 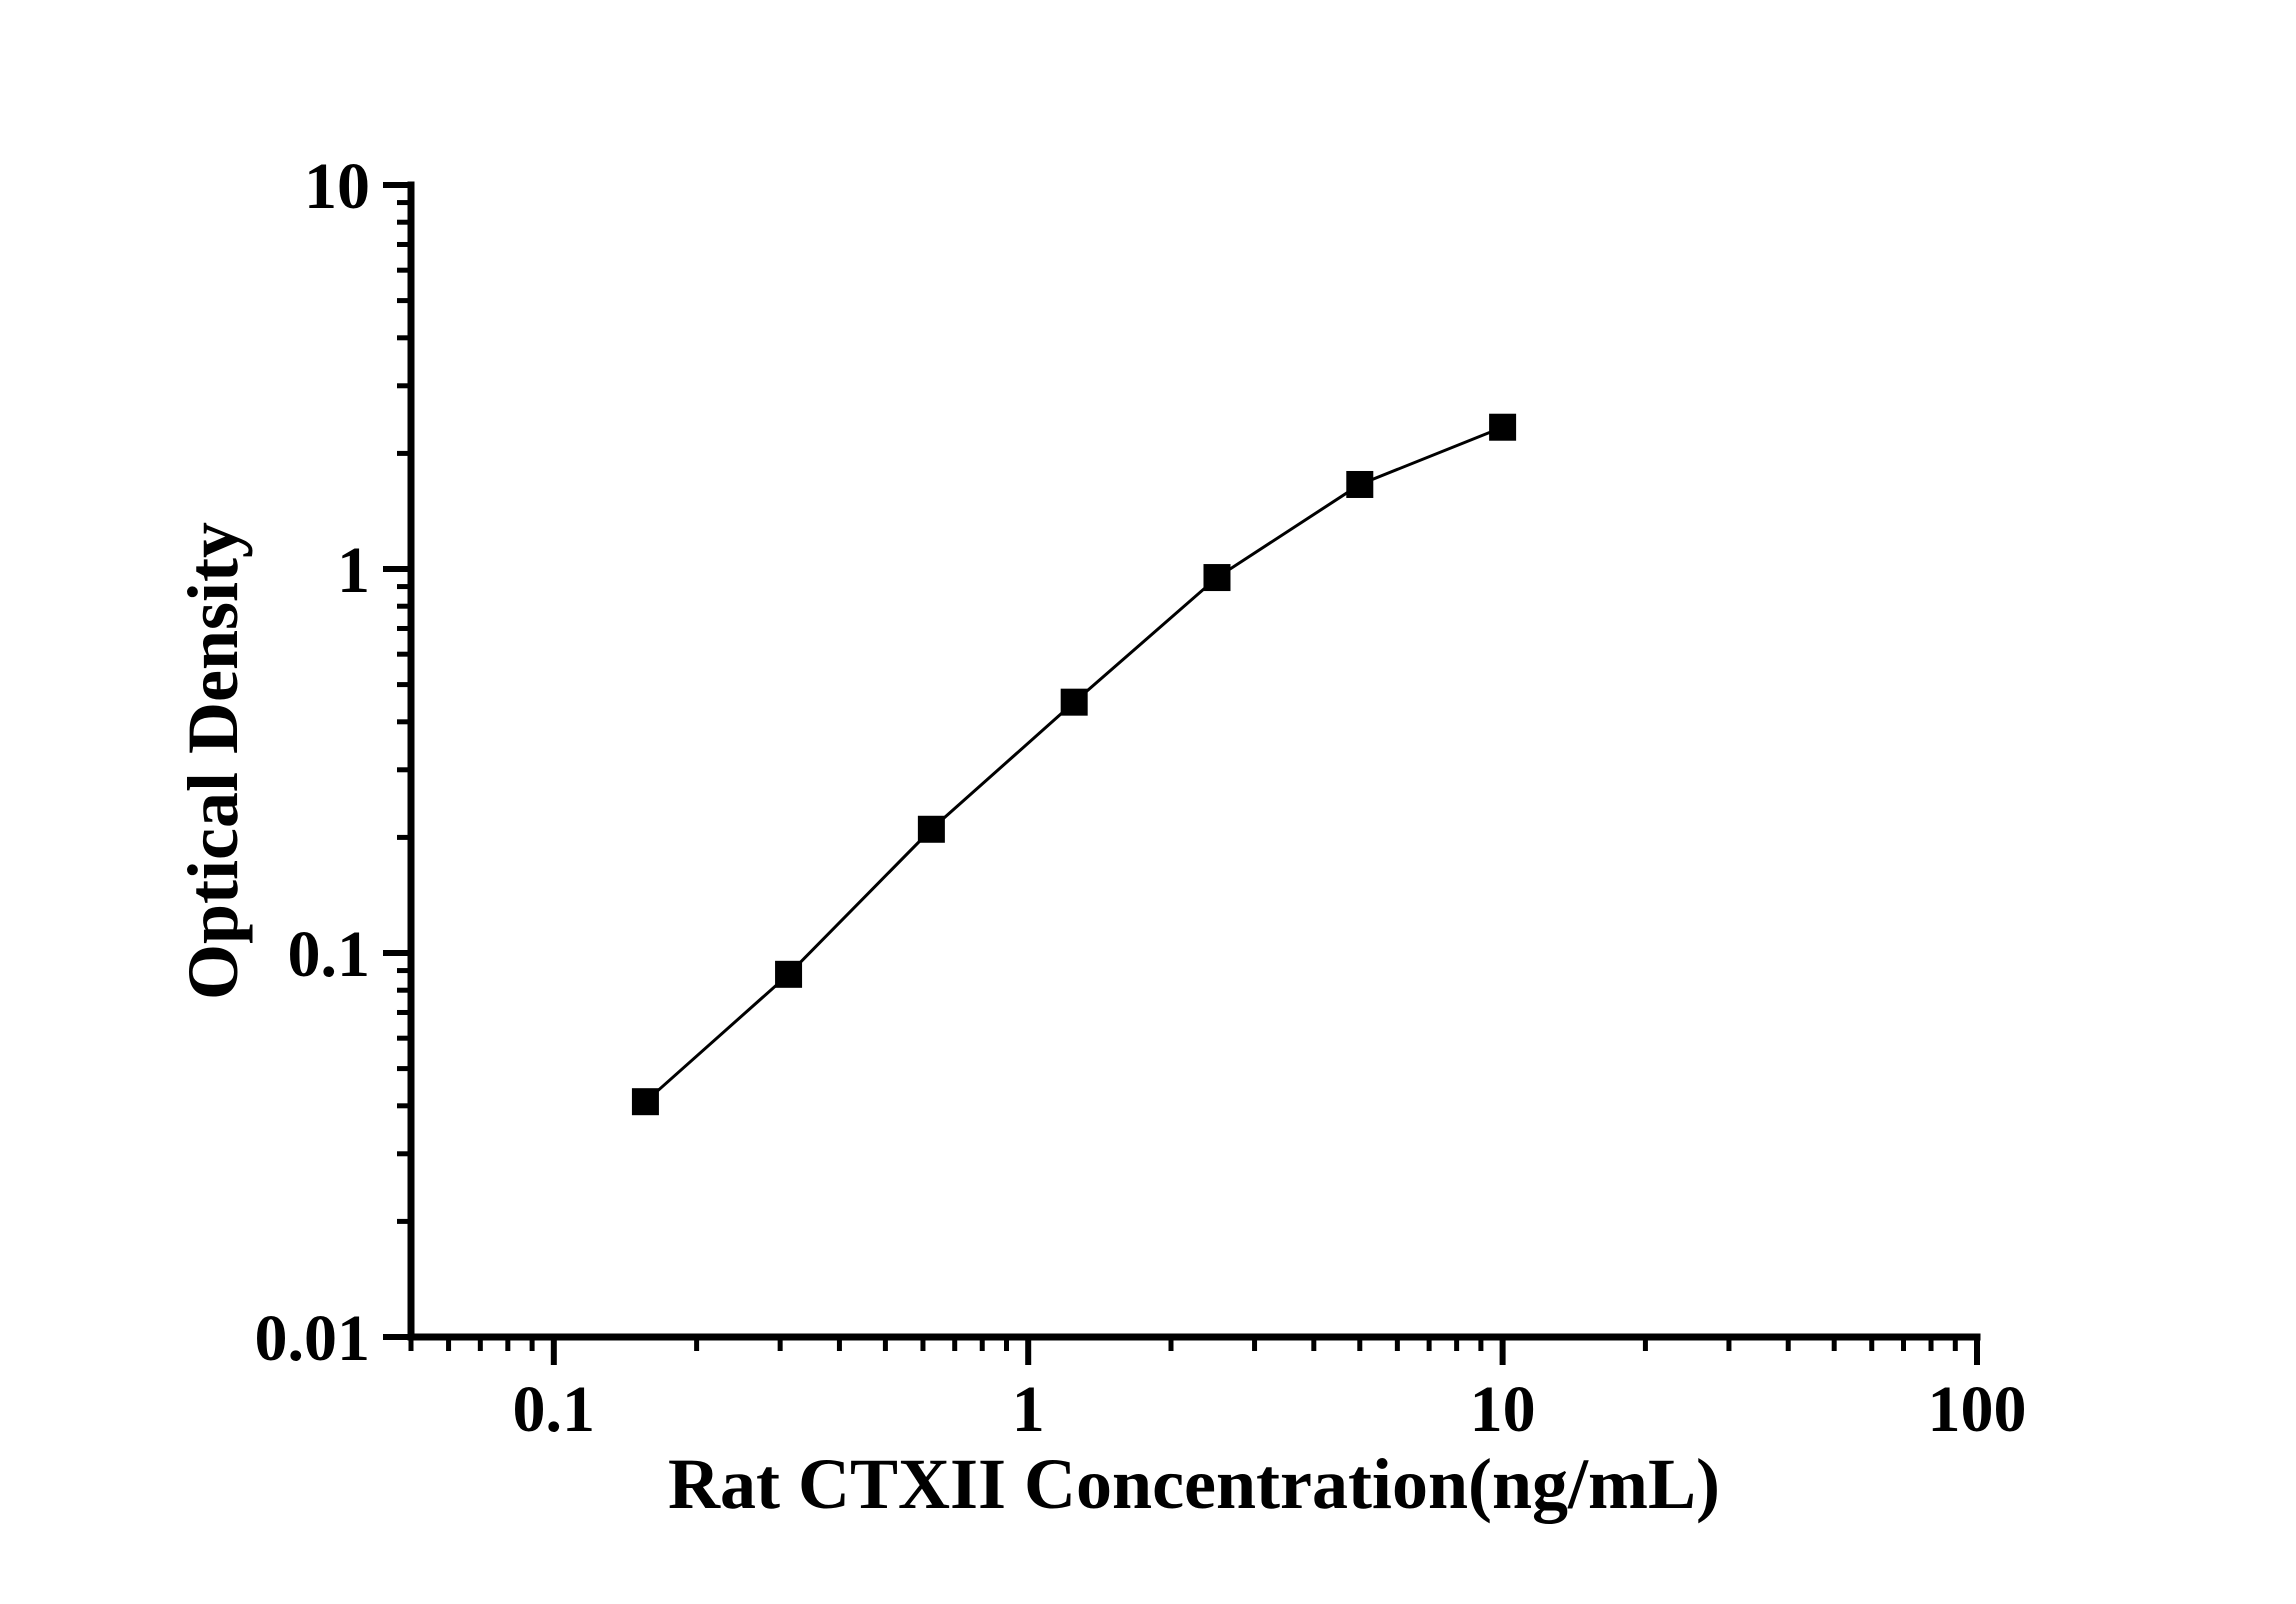 What do you see at coordinates (554, 1409) in the screenshot?
I see `x-tick-label: 0.1` at bounding box center [554, 1409].